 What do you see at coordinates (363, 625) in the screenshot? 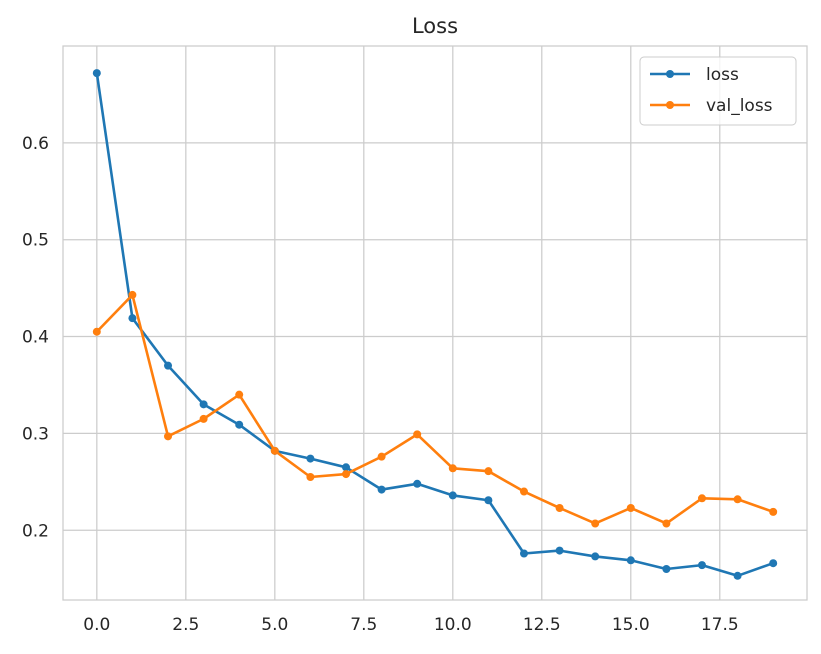
I see `x-tick-label: 7.5` at bounding box center [363, 625].